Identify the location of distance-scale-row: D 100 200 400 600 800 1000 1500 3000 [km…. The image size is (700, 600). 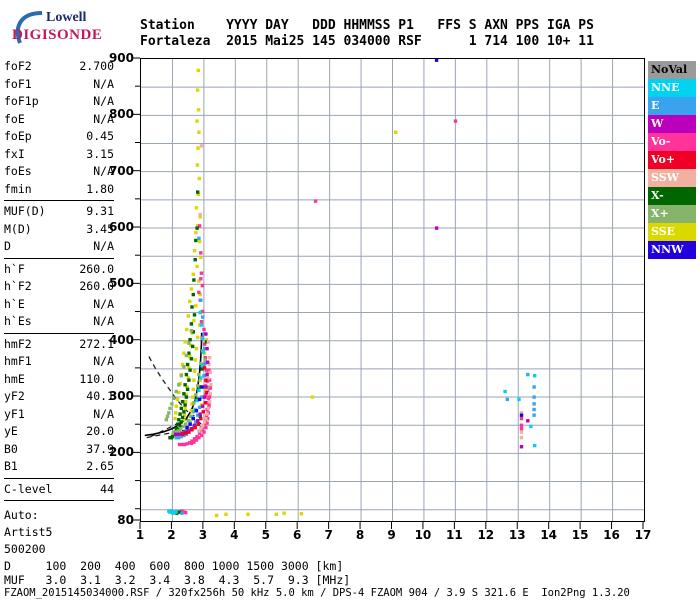
(174, 566).